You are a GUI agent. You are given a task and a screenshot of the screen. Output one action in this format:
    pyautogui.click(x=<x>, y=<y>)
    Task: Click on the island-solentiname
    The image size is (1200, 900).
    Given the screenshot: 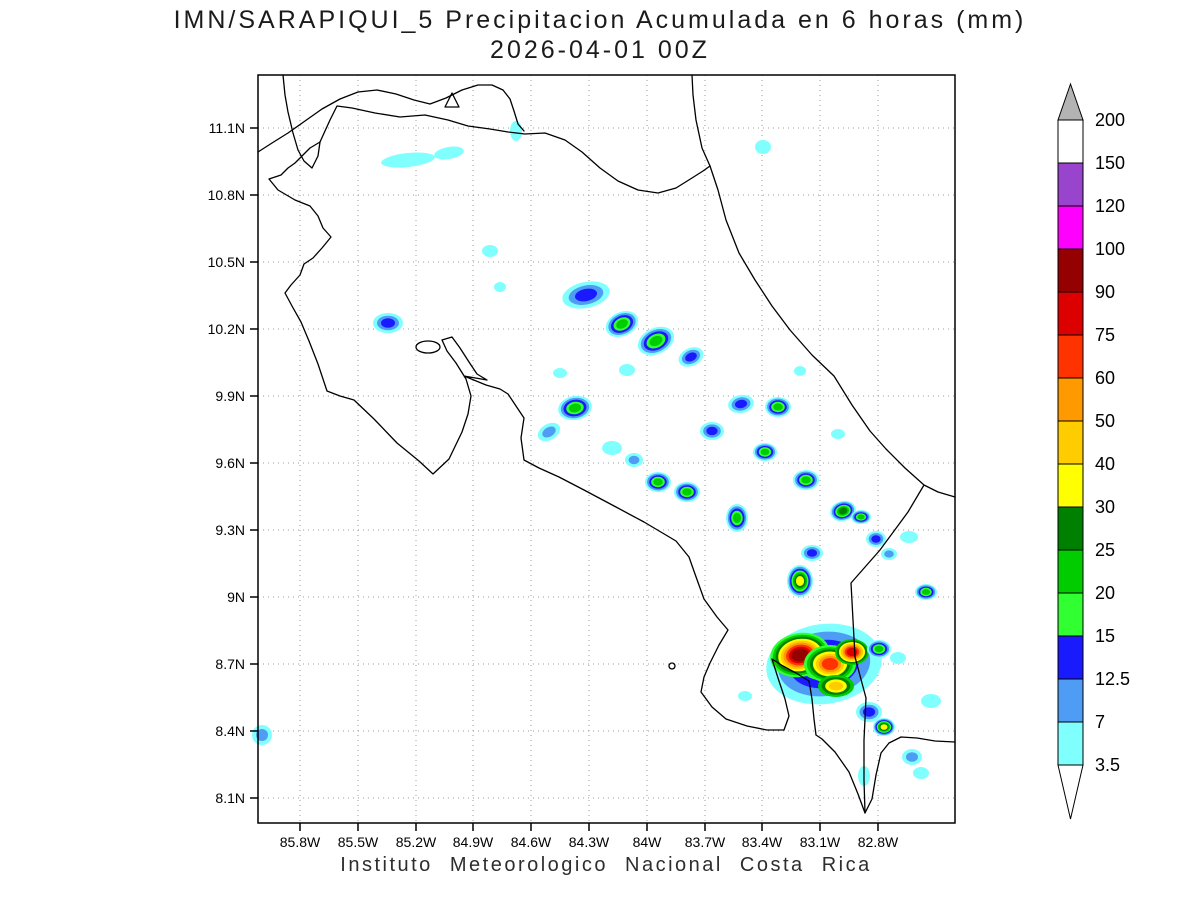 What is the action you would take?
    pyautogui.click(x=452, y=100)
    